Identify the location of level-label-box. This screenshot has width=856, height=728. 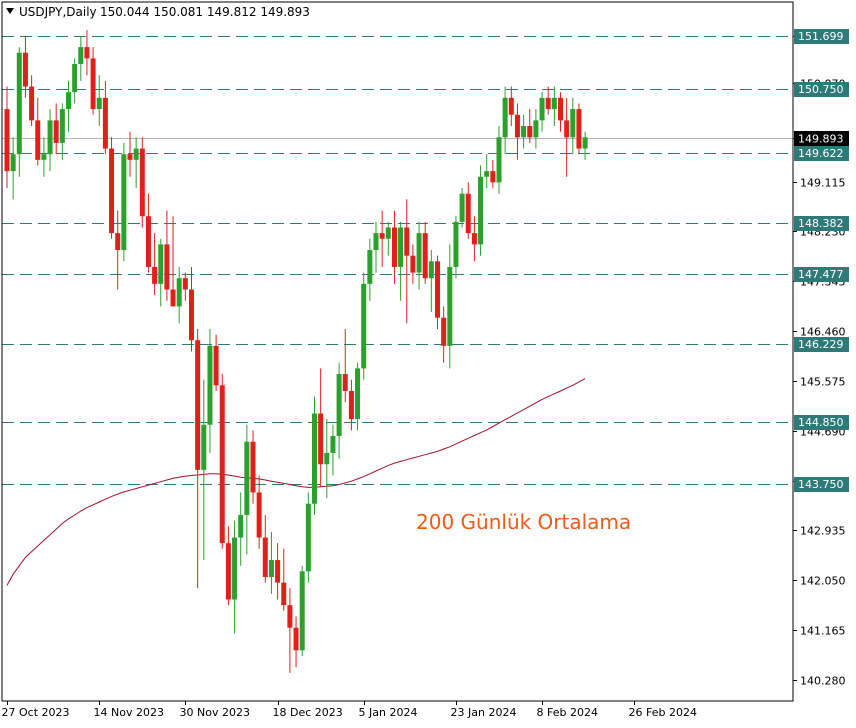
(821, 153).